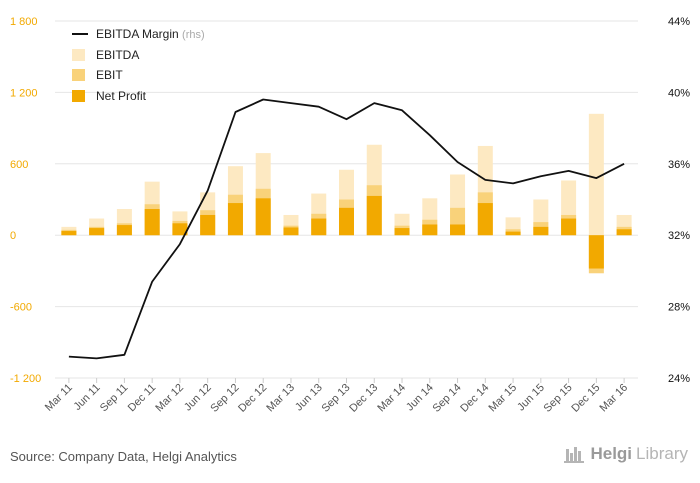  I want to click on x-axis-tick-label: Sep 11, so click(114, 398).